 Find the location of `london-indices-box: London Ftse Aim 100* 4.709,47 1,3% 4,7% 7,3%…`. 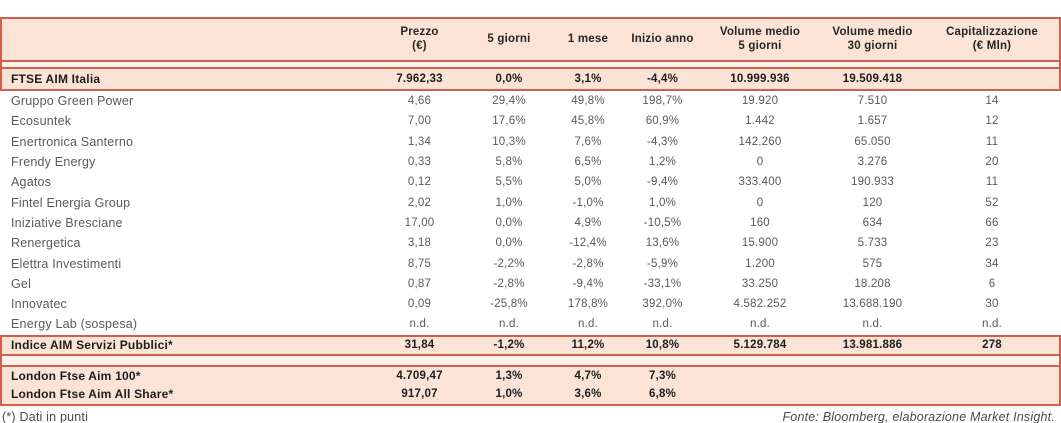

london-indices-box: London Ftse Aim 100* 4.709,47 1,3% 4,7% 7,3%… is located at coordinates (530, 385).